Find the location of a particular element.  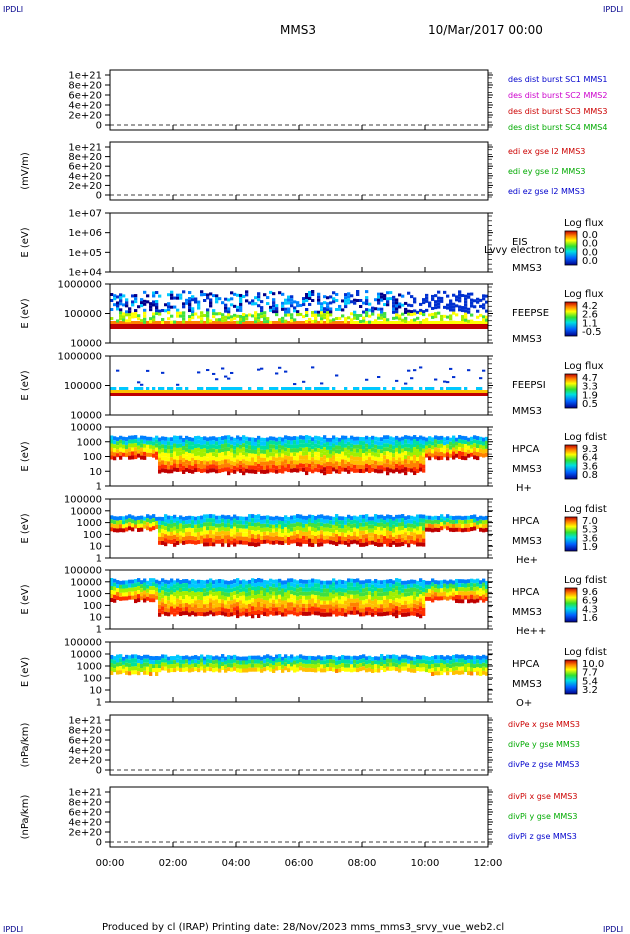

colorbar-tick-label: 3.2 is located at coordinates (590, 690).